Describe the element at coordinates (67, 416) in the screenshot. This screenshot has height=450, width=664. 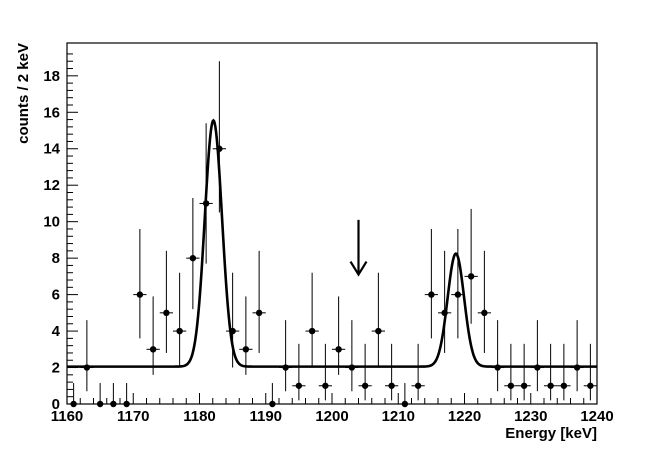
I see `x-tick-label: 1160` at that location.